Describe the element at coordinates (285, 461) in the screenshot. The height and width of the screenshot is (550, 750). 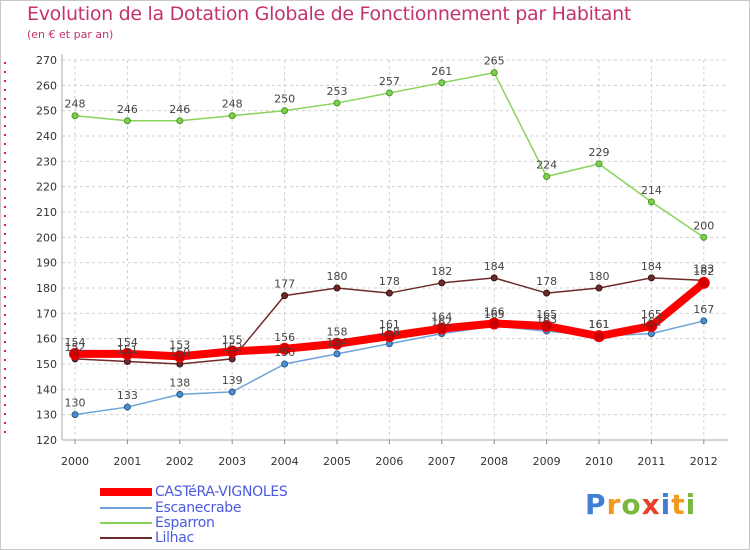
I see `x-tick-label: 2004` at that location.